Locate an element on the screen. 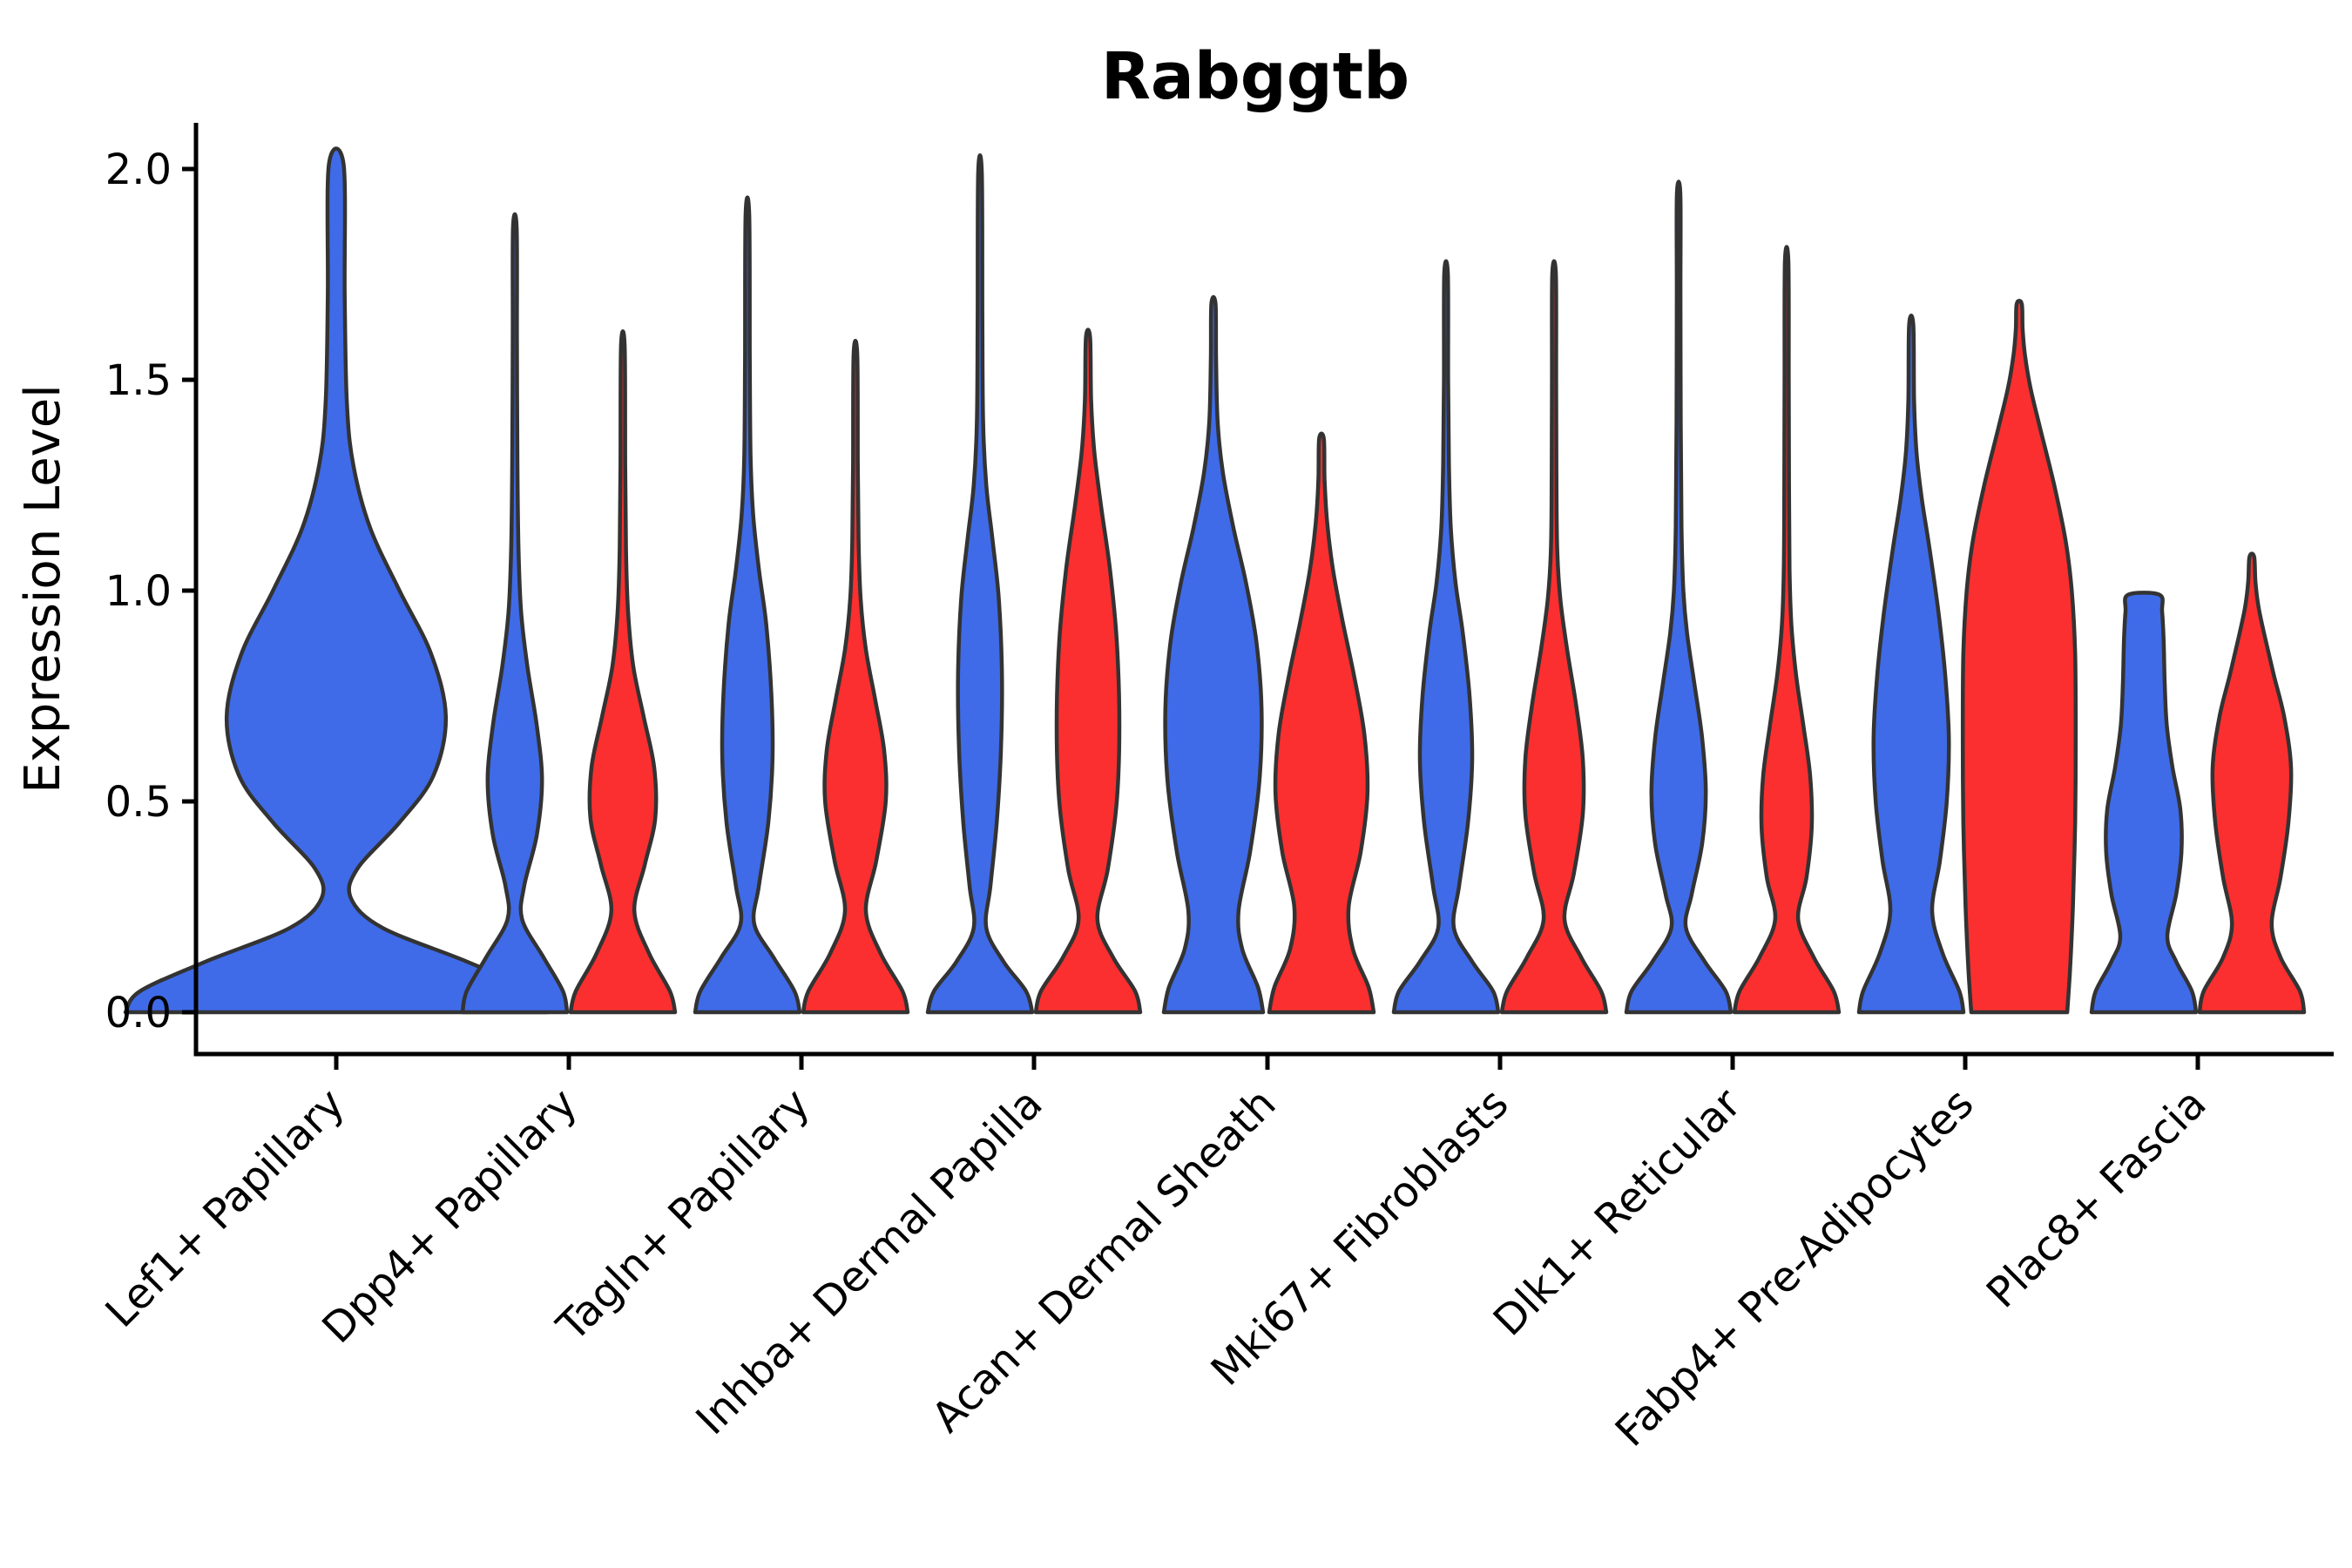 The height and width of the screenshot is (1568, 2352). y-ticks-group: 0.0 0.5 1.0 1.5 2.0 is located at coordinates (150, 591).